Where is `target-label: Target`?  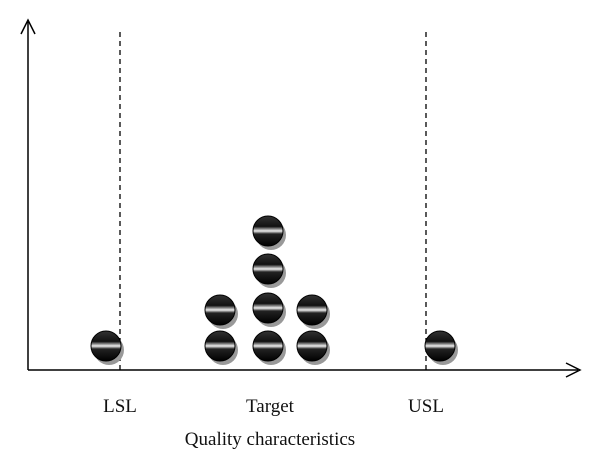 target-label: Target is located at coordinates (270, 406).